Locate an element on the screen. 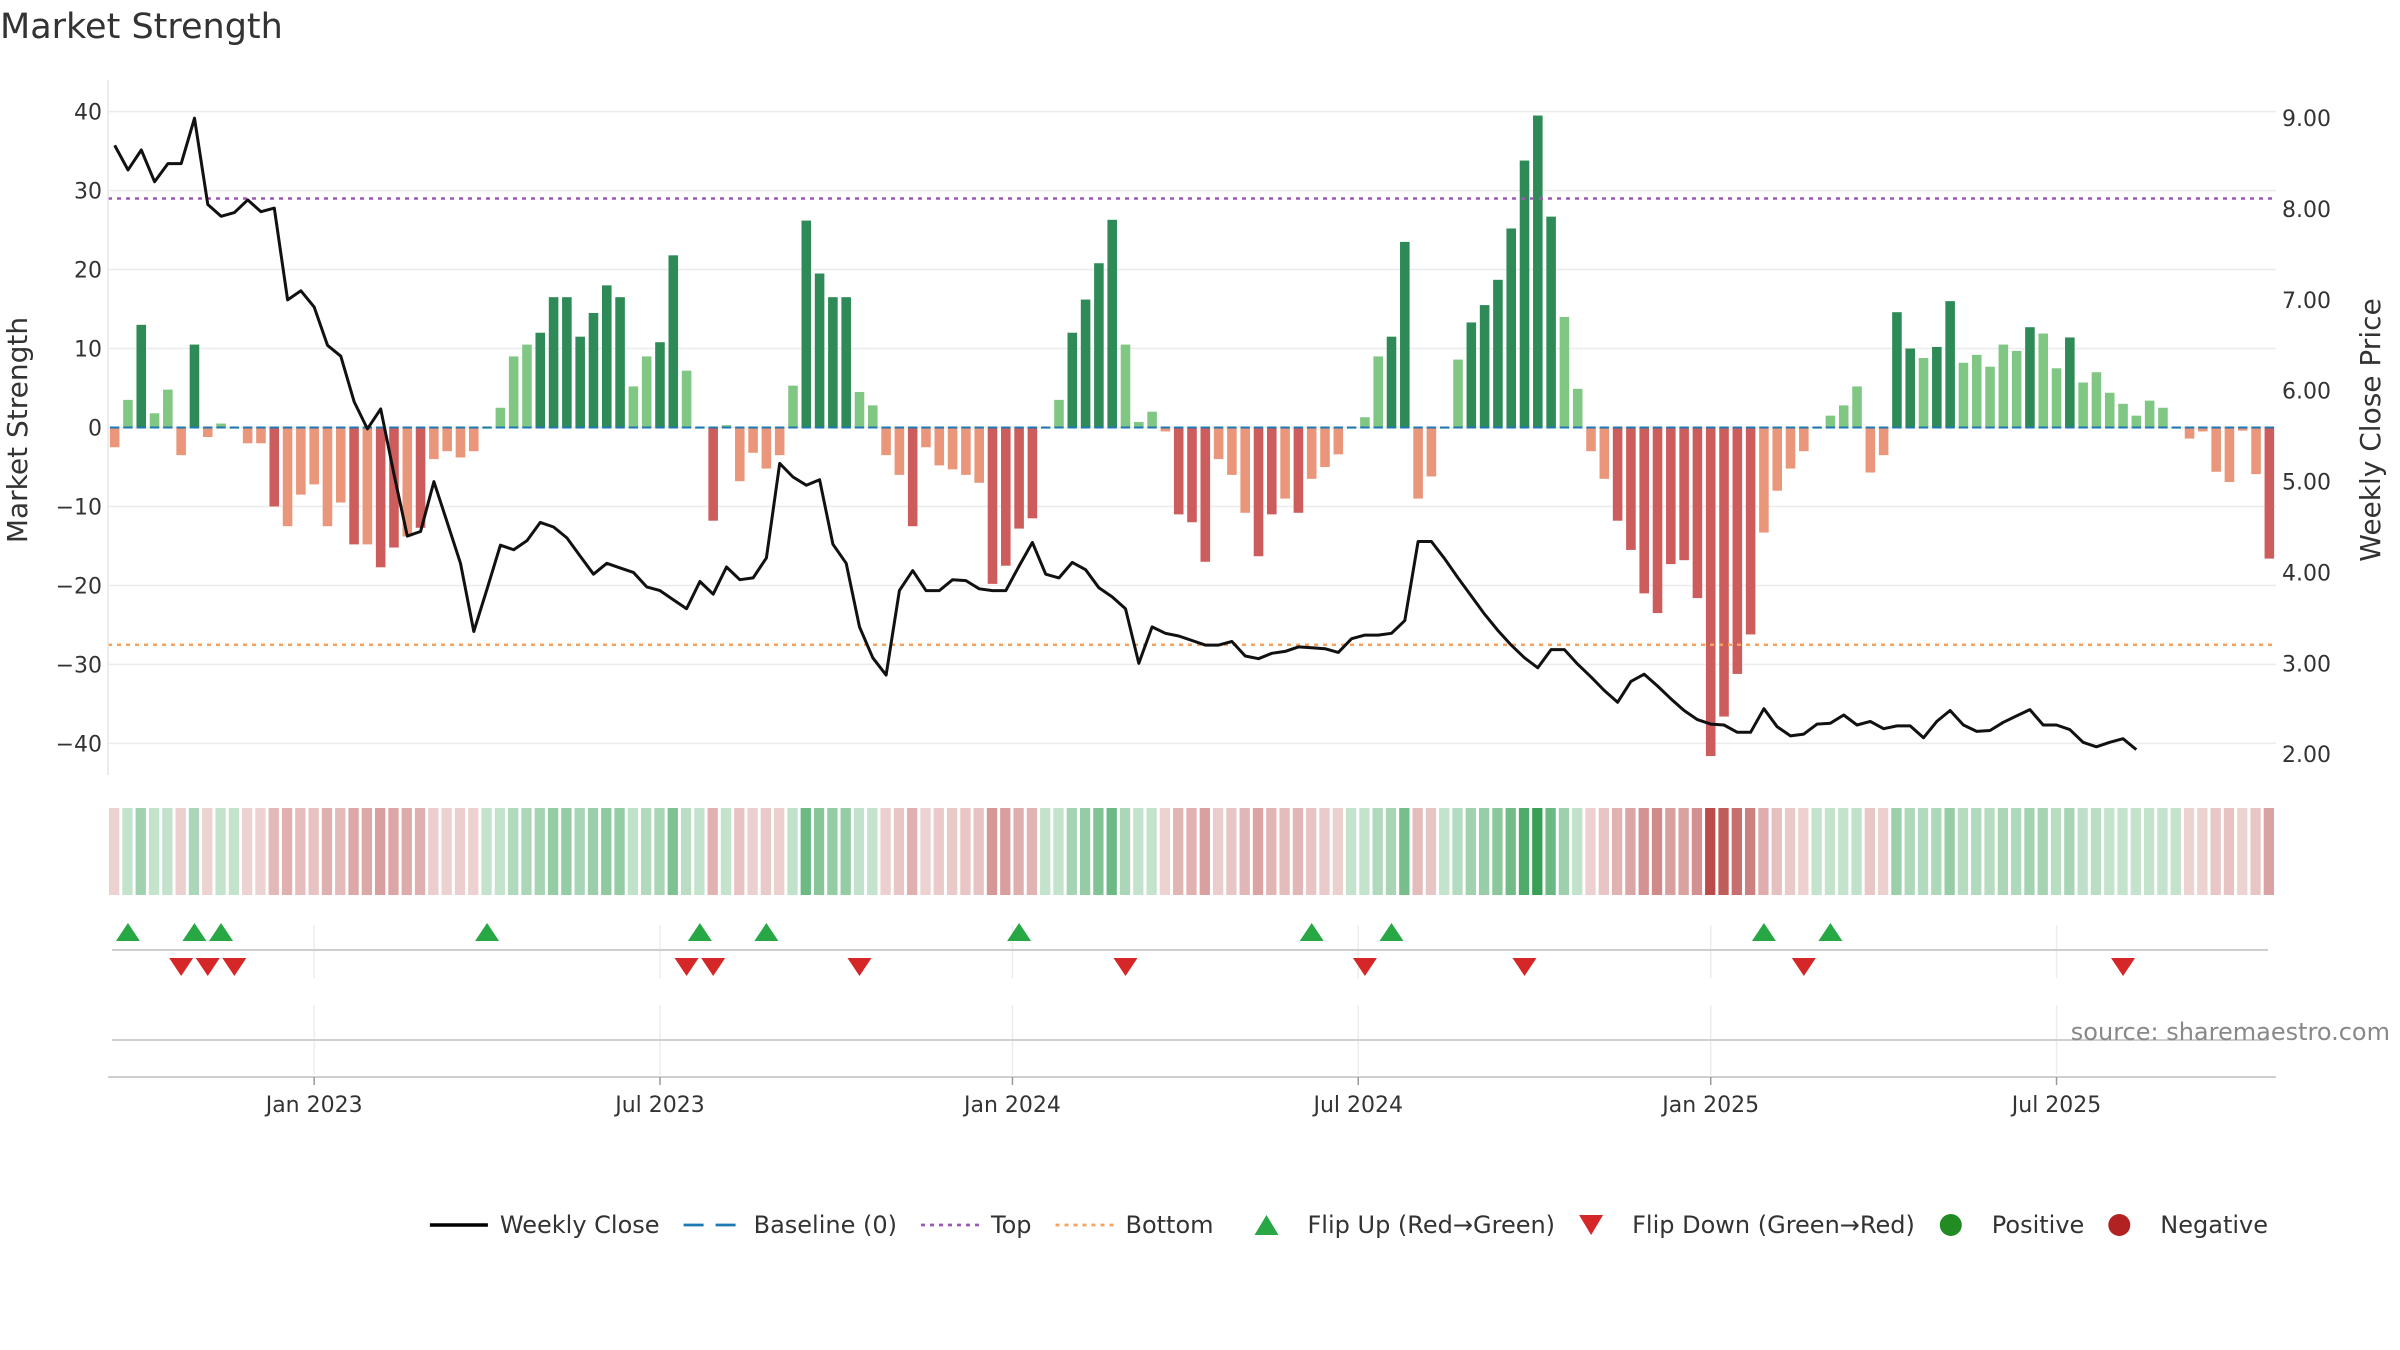 The width and height of the screenshot is (2400, 1350). y-tick-label: 20 is located at coordinates (88, 271).